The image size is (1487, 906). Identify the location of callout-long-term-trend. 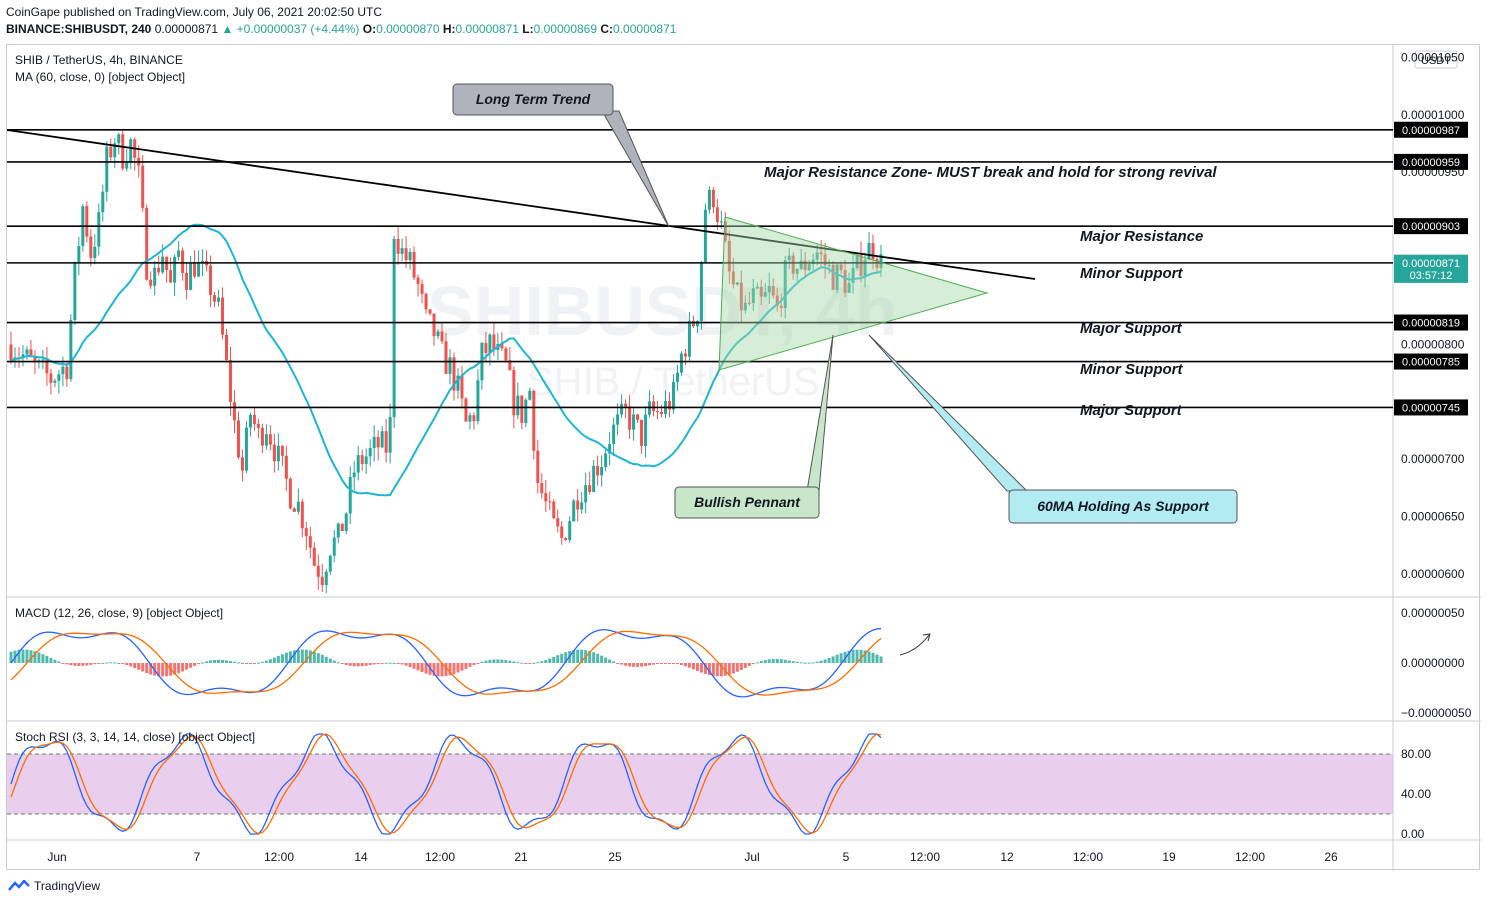
(533, 99).